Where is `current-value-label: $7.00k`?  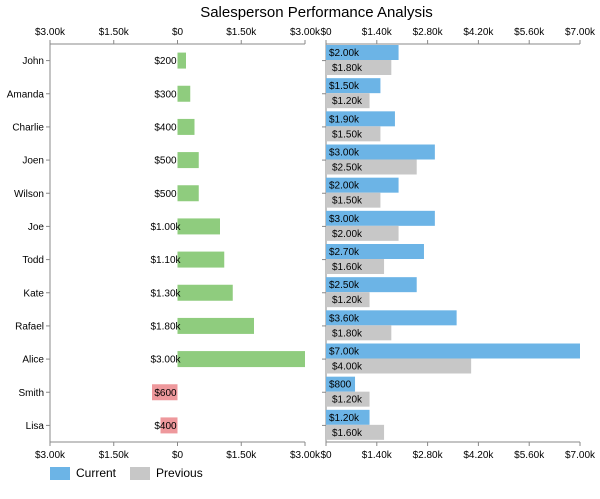
current-value-label: $7.00k is located at coordinates (344, 352).